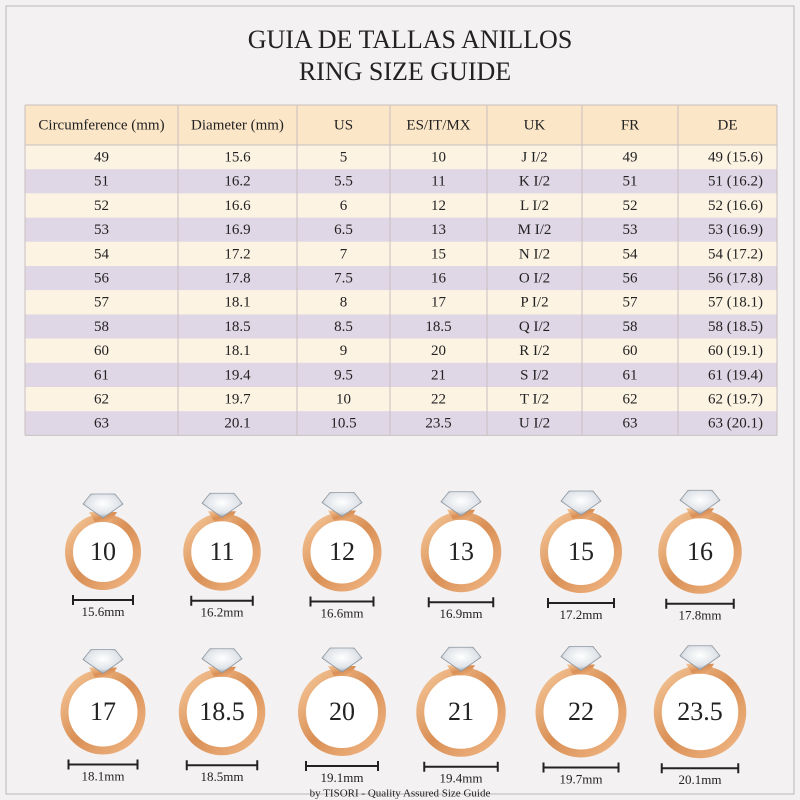 Image resolution: width=800 pixels, height=800 pixels. What do you see at coordinates (438, 375) in the screenshot?
I see `table-cell: 21` at bounding box center [438, 375].